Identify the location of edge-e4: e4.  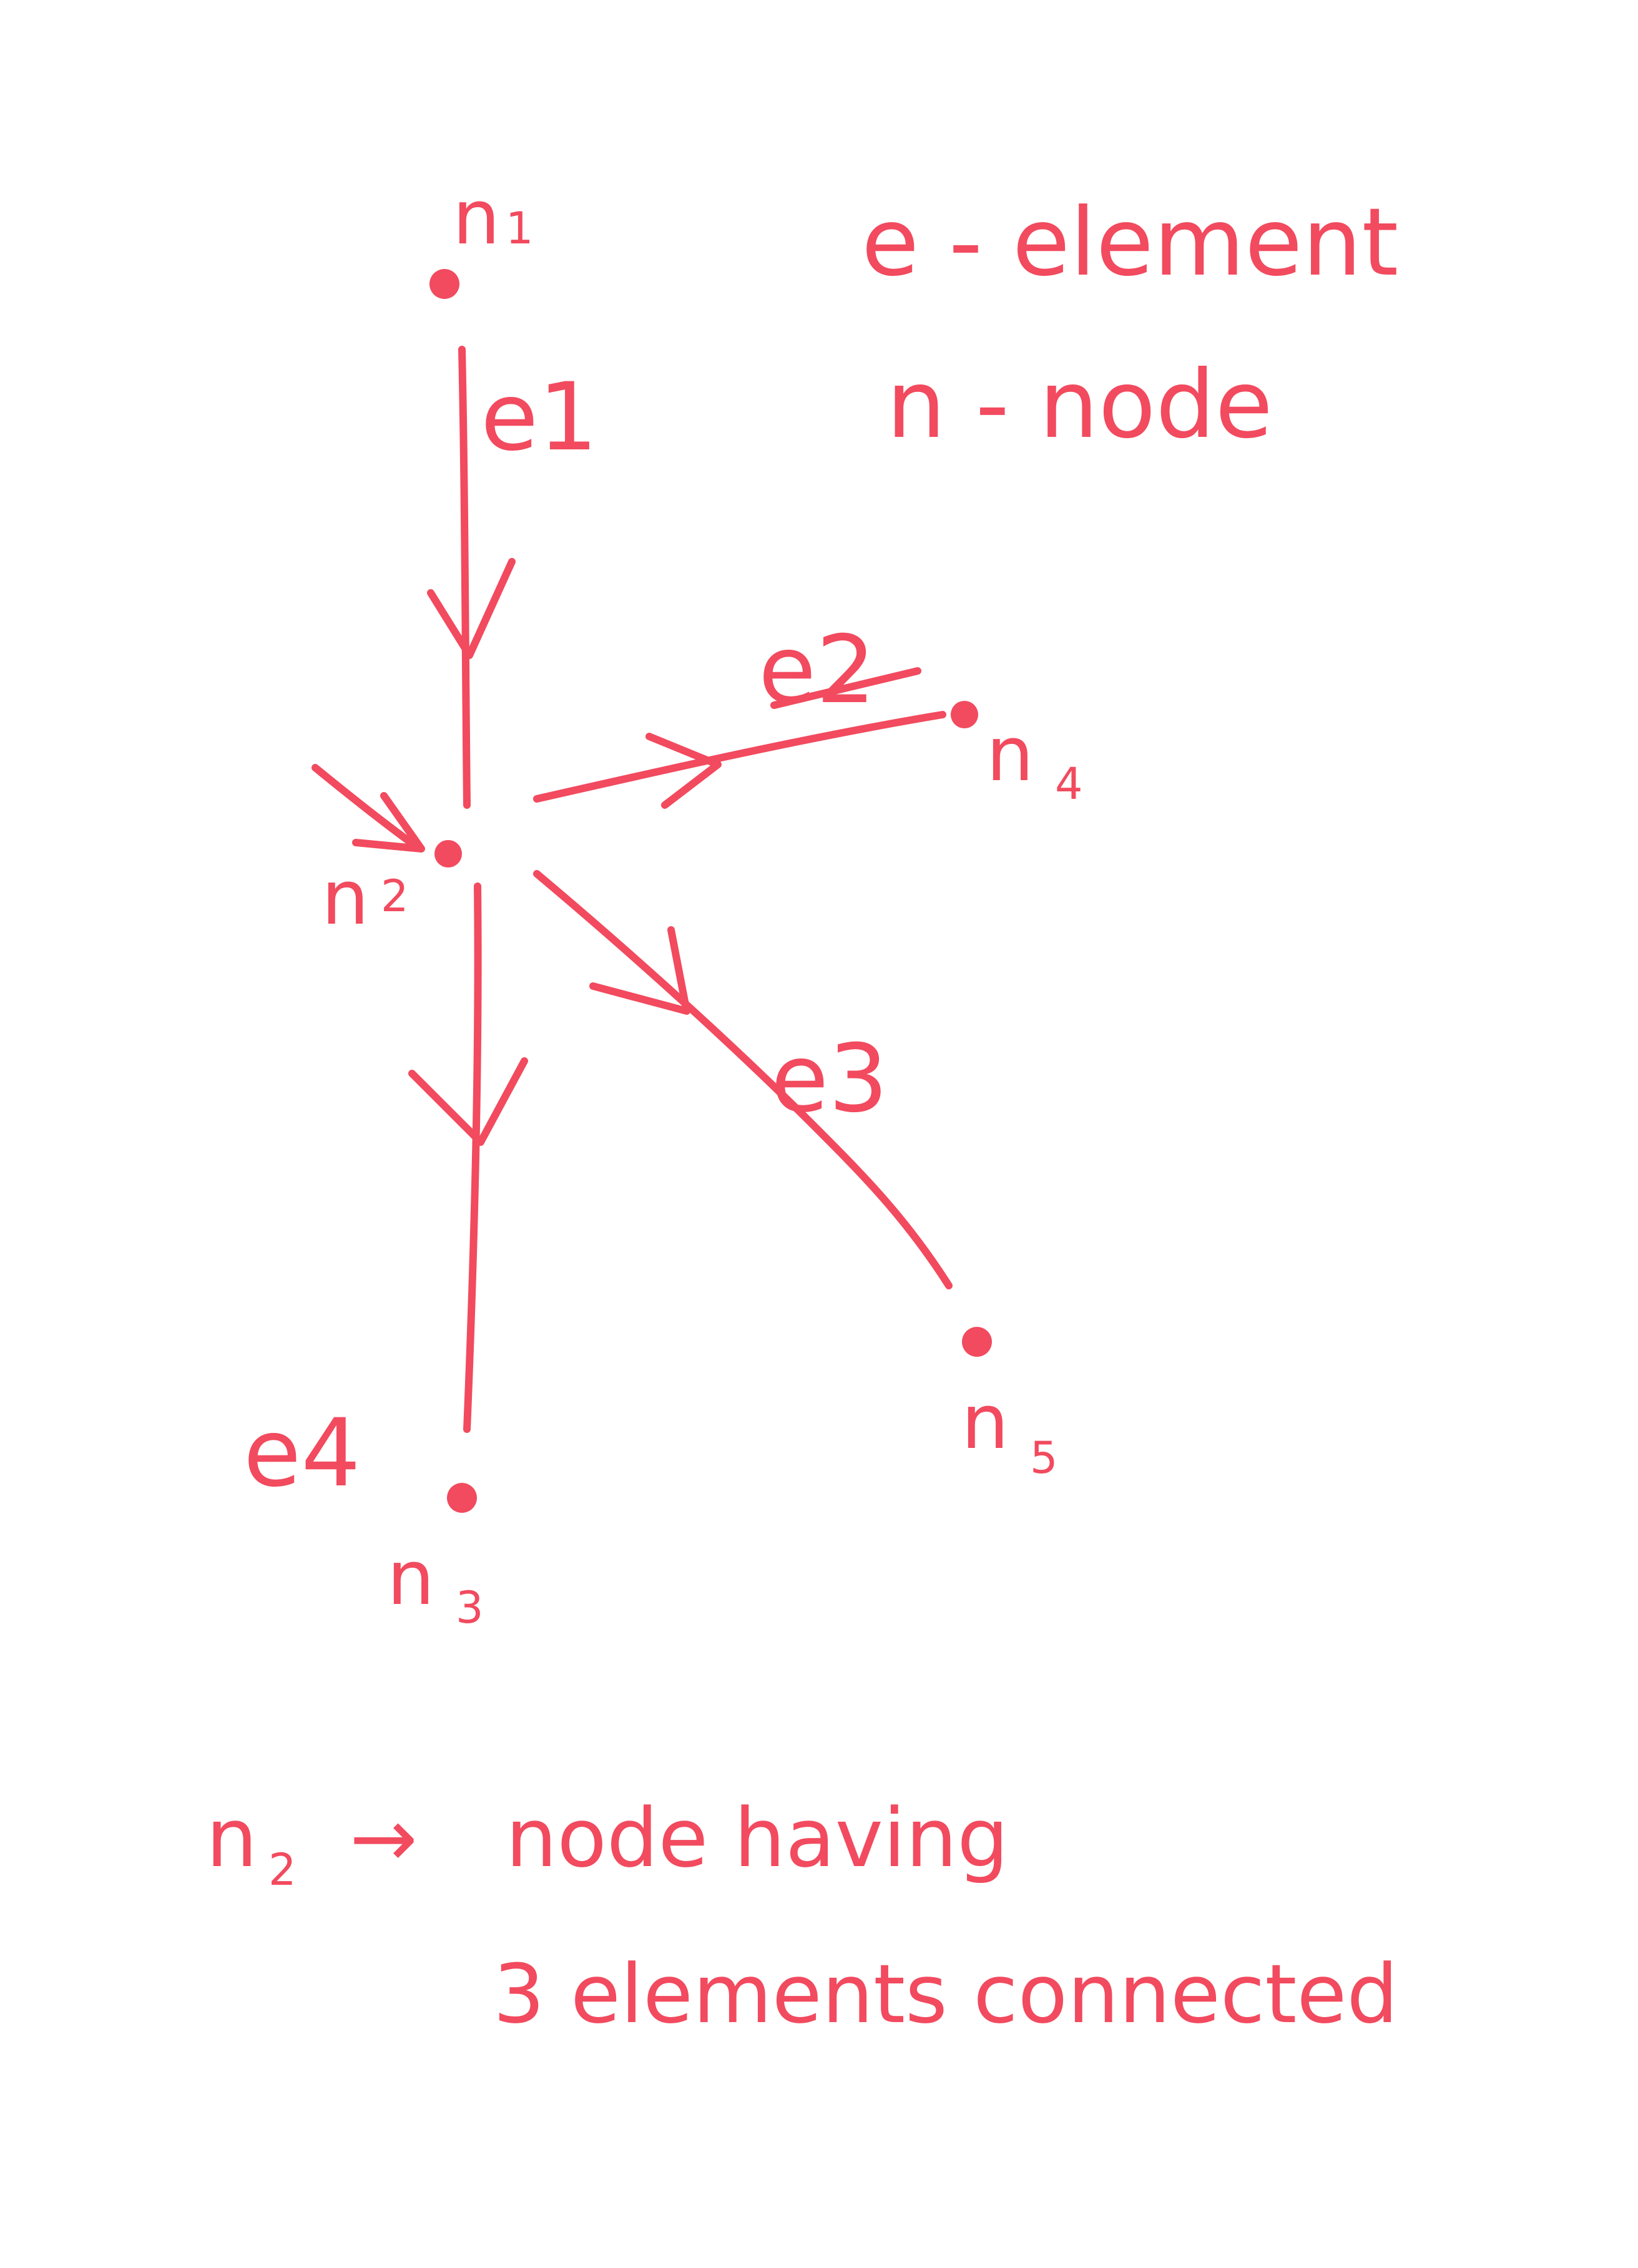
(386, 1195).